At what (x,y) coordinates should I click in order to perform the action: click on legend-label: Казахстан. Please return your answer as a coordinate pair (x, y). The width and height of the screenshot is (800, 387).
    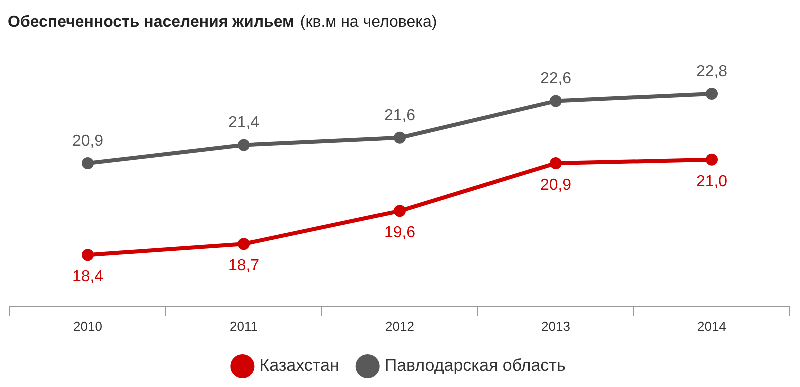
    Looking at the image, I should click on (300, 366).